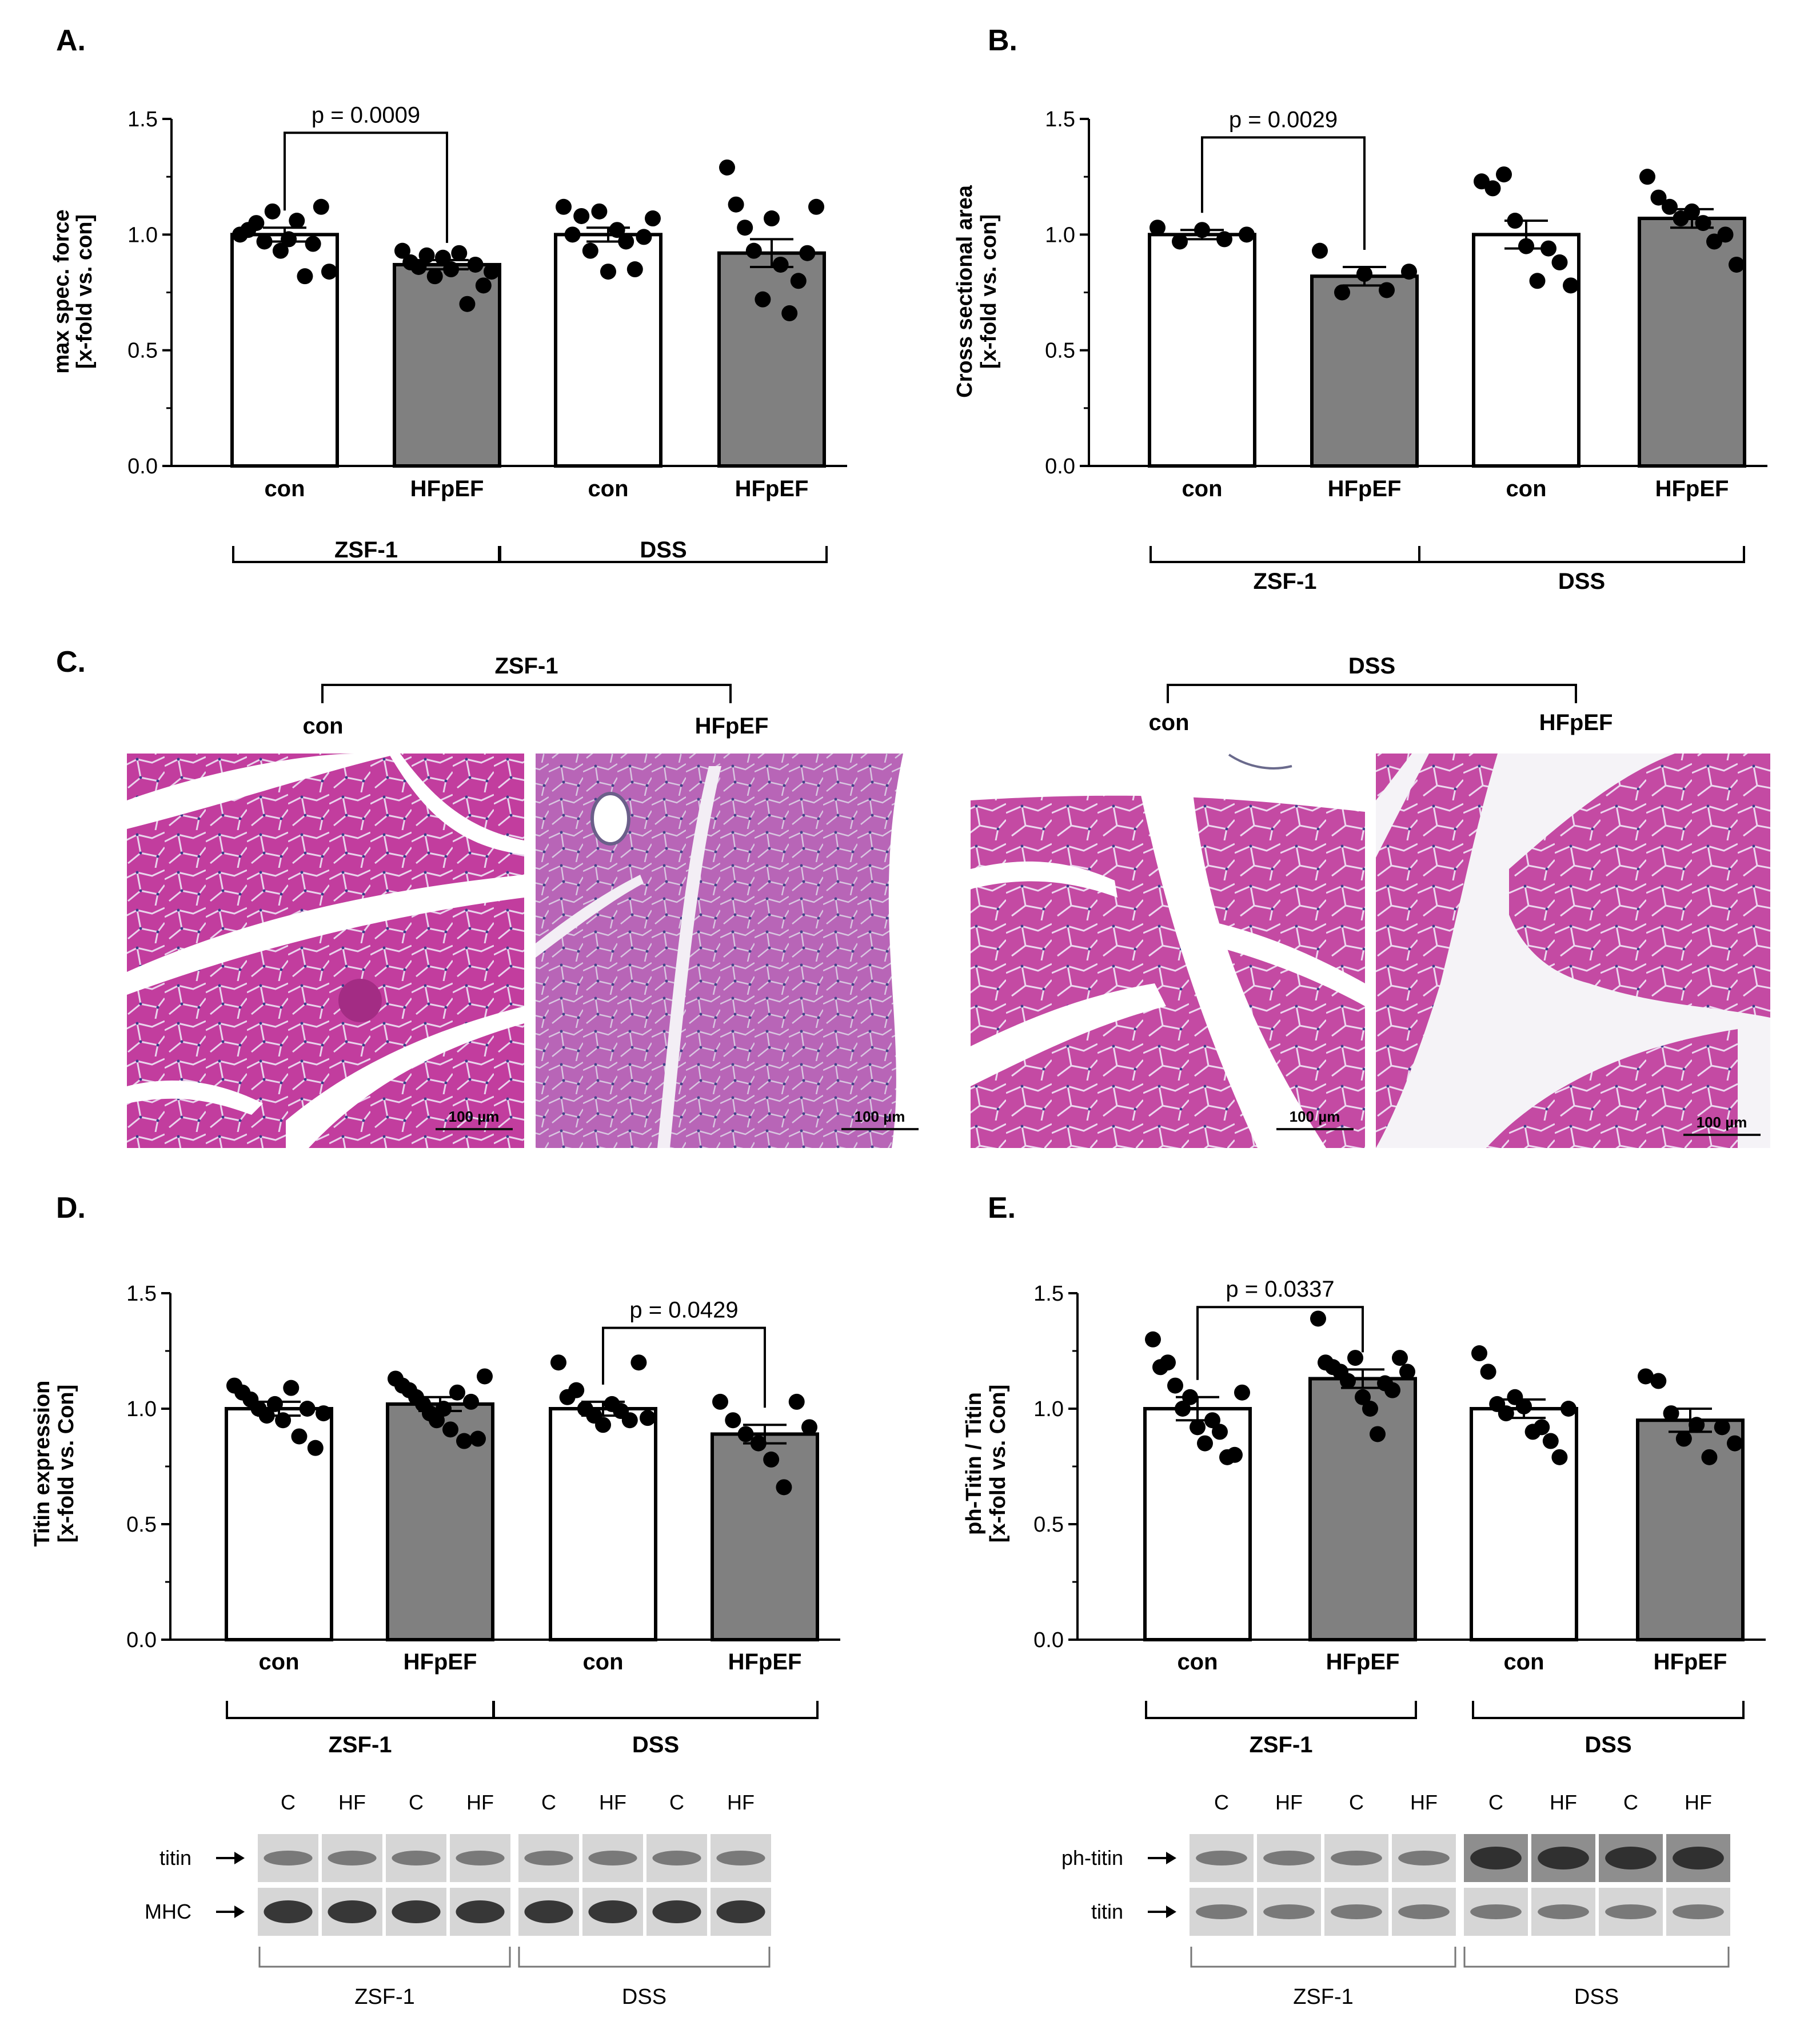 The width and height of the screenshot is (1820, 2021). What do you see at coordinates (366, 187) in the screenshot?
I see `significance-bracket` at bounding box center [366, 187].